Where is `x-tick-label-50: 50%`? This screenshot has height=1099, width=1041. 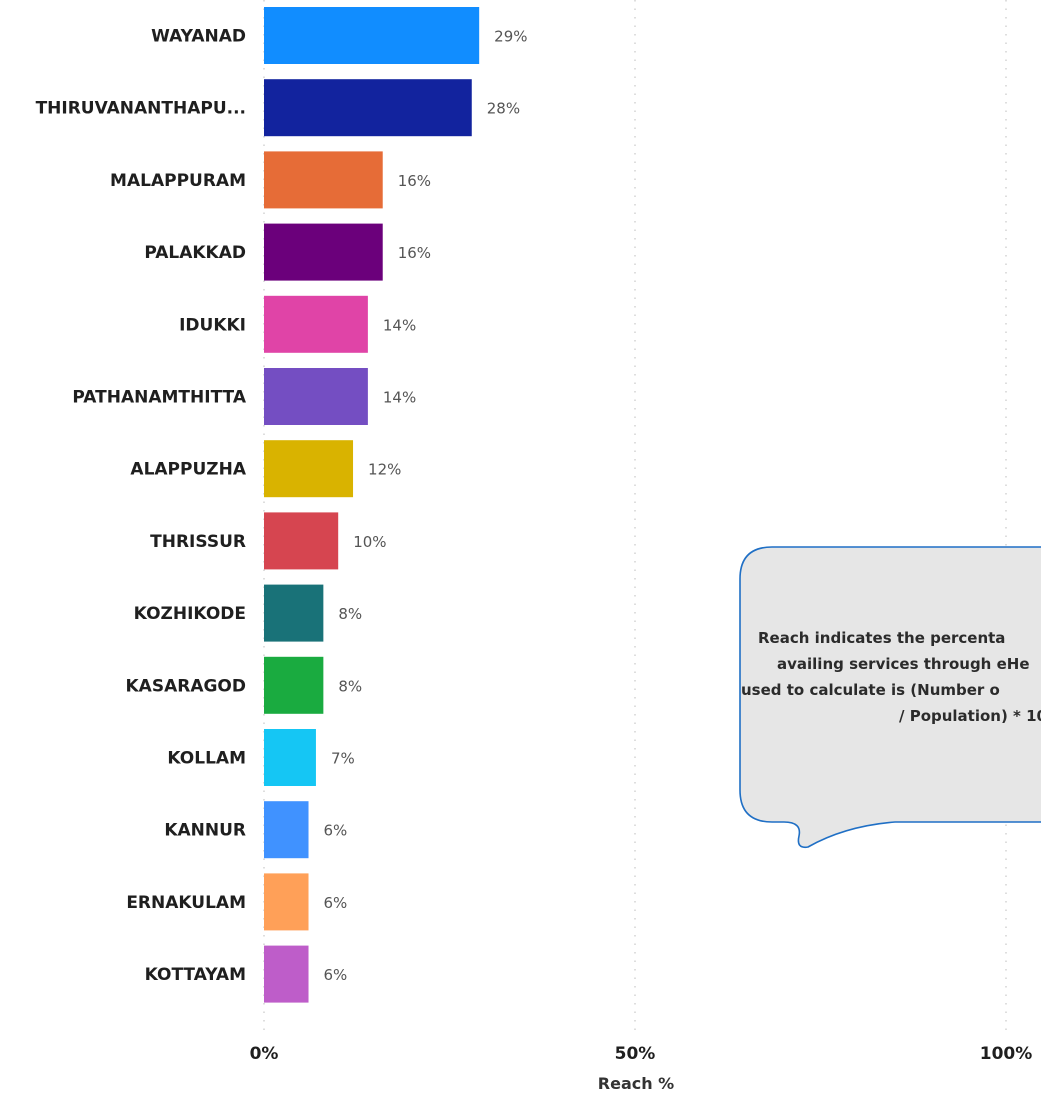
x-tick-label-50: 50% is located at coordinates (635, 1054).